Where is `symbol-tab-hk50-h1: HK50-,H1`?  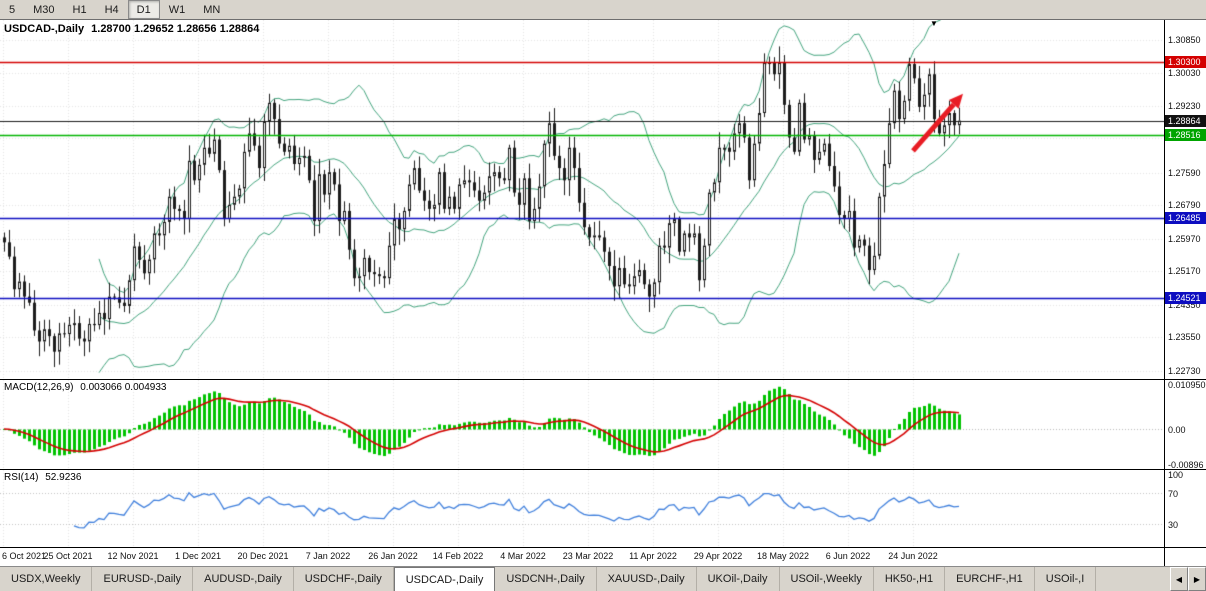
symbol-tab-hk50-h1: HK50-,H1 is located at coordinates (910, 579).